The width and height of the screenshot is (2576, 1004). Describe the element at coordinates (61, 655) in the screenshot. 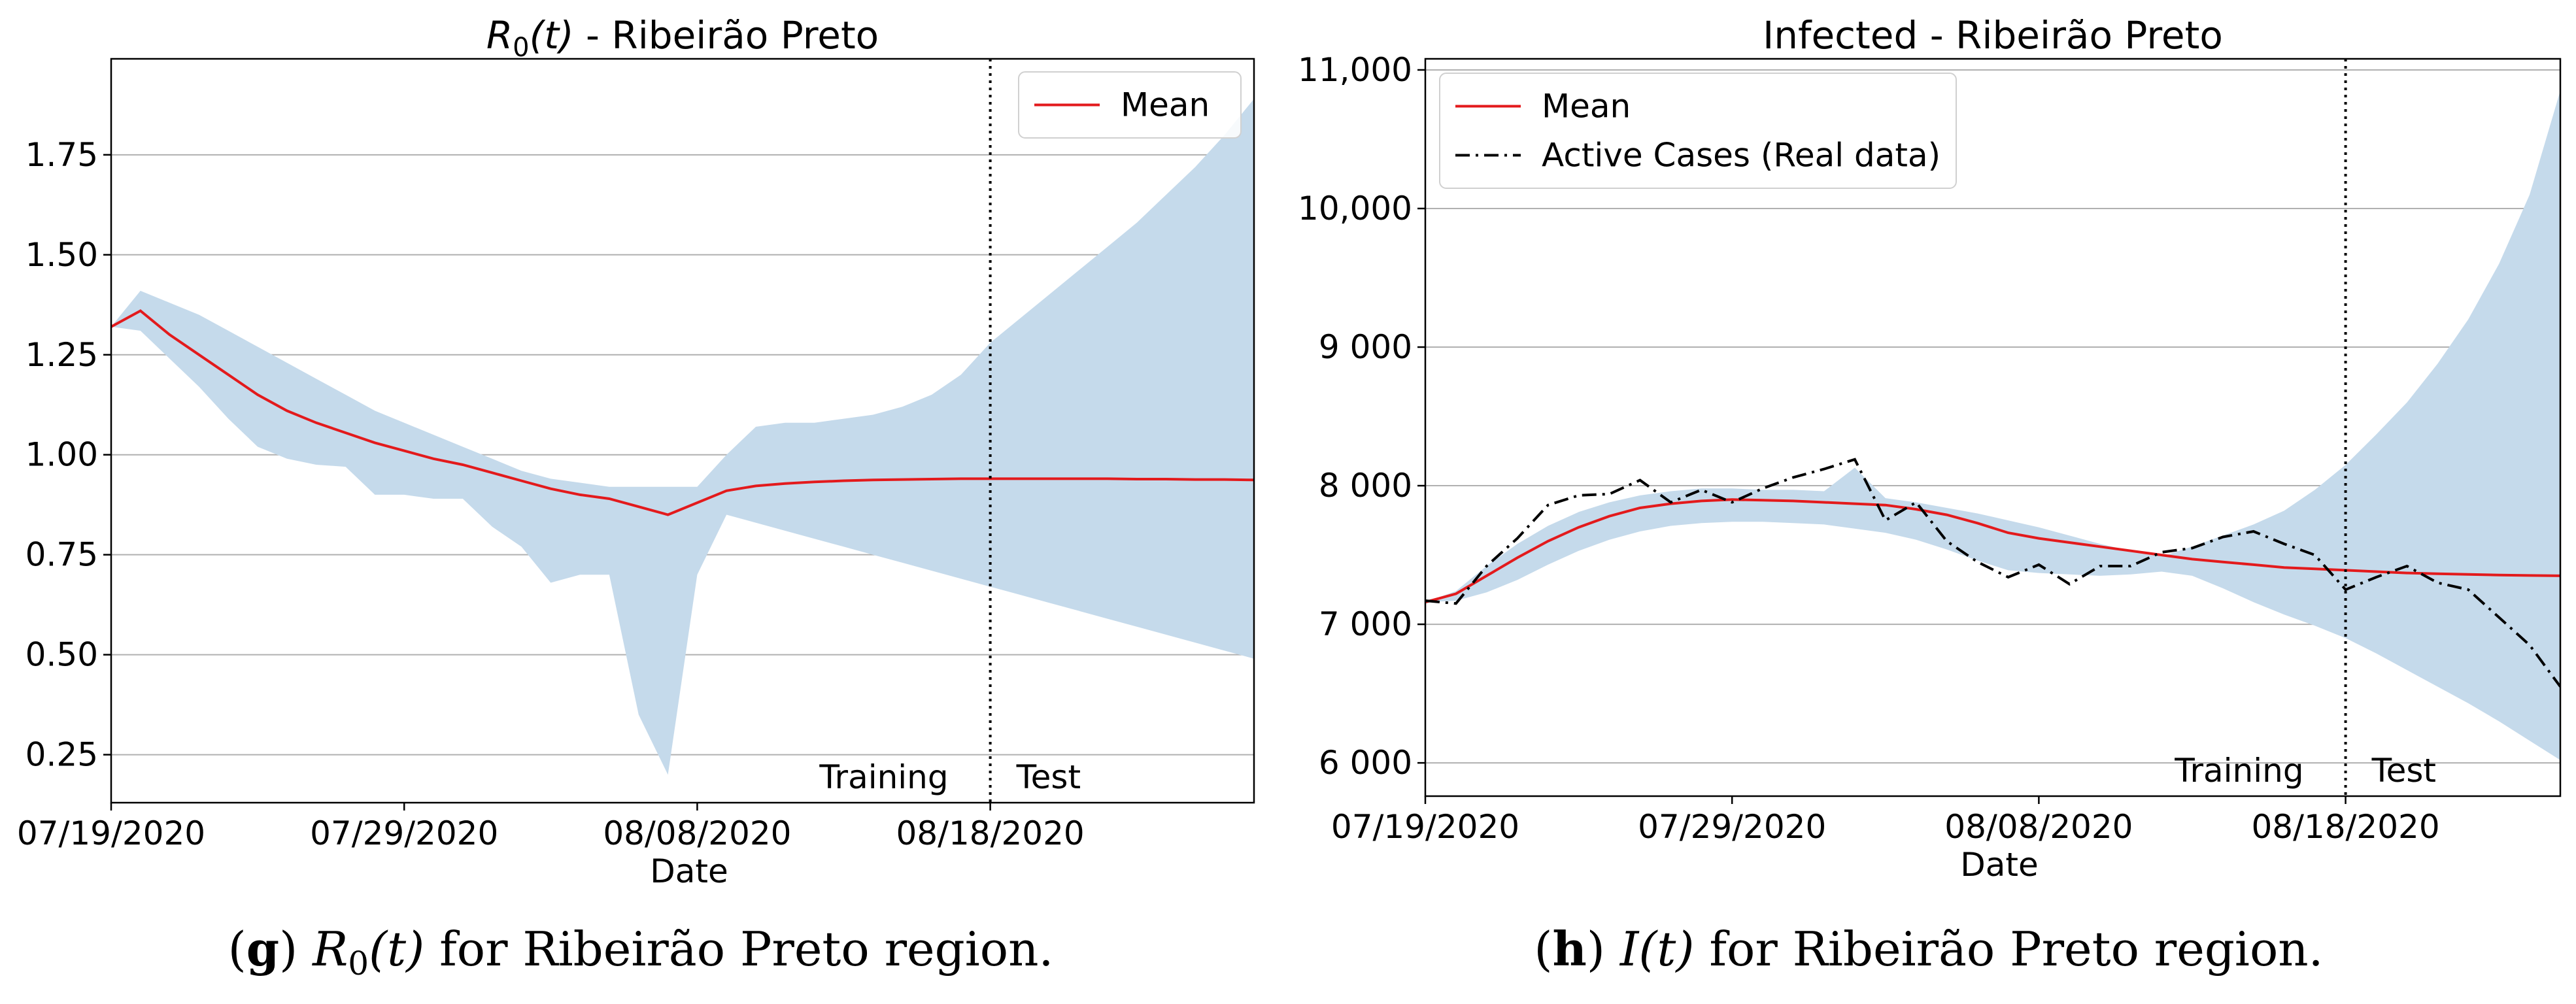

I see `r0-y-tick-label: 0.50` at that location.